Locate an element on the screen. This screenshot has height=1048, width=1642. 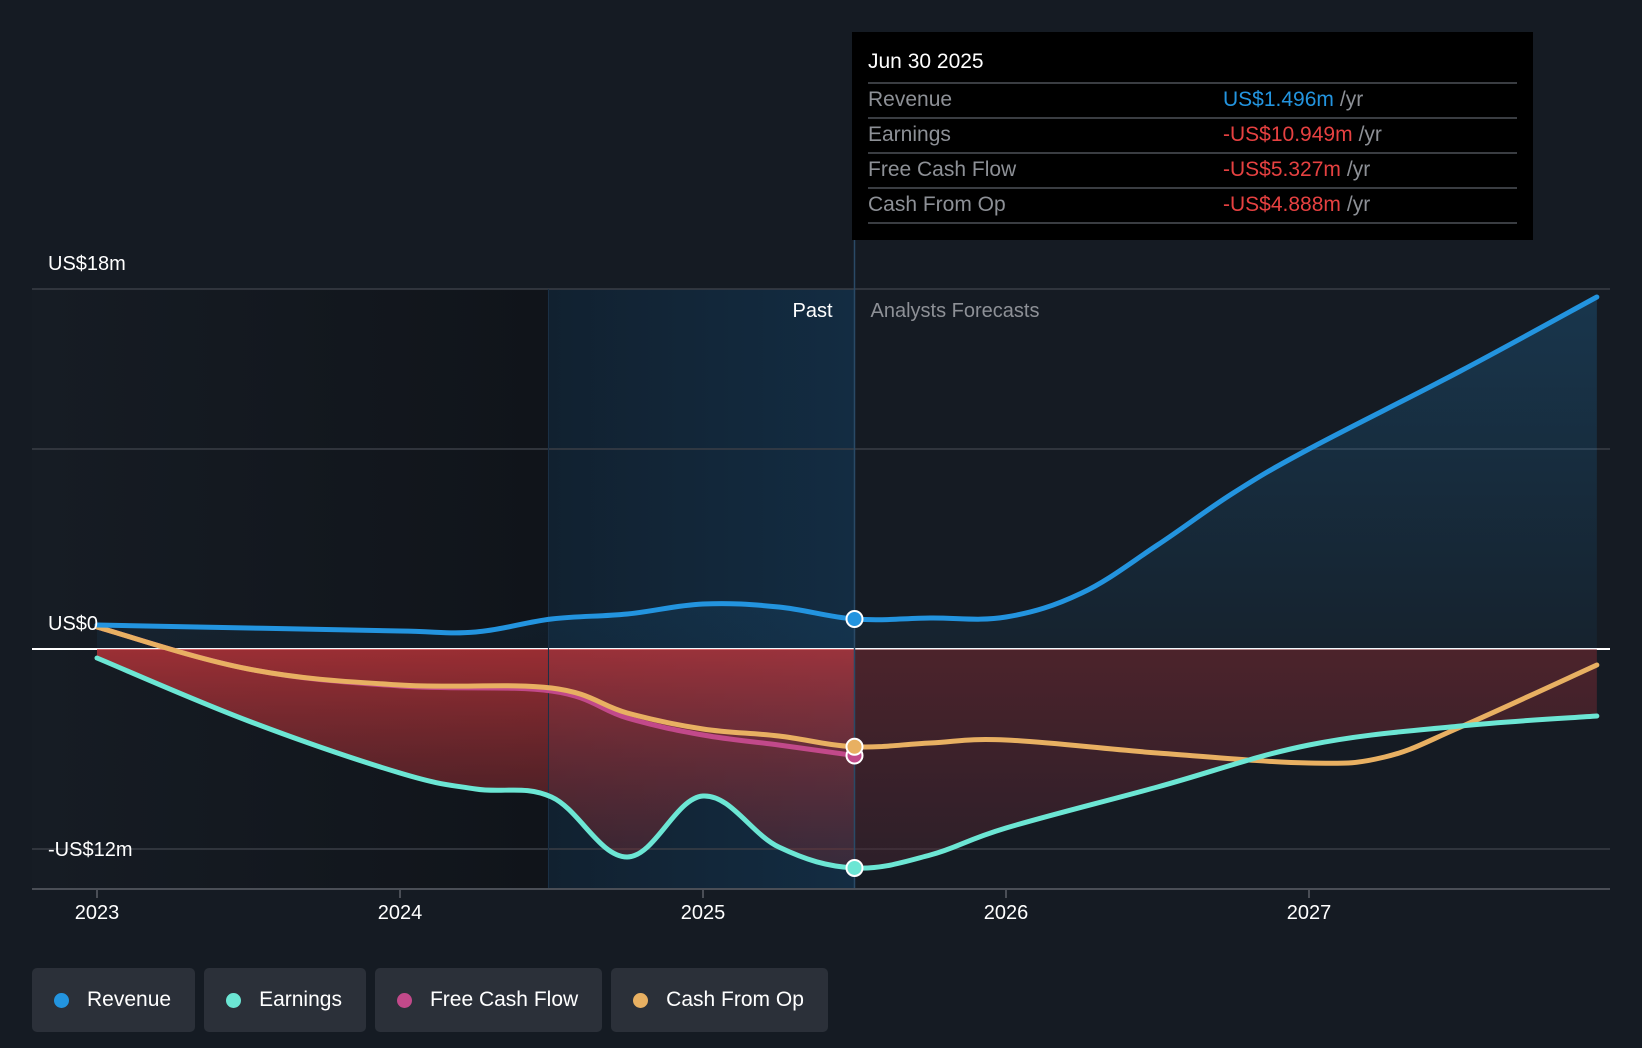
legend-item-revenue: Revenue is located at coordinates (114, 1000).